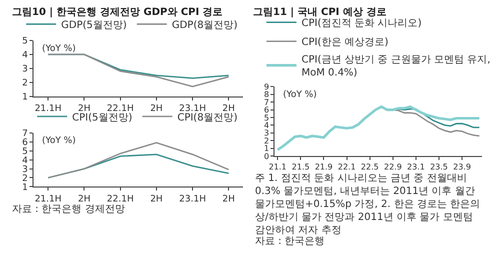 This screenshot has height=261, width=500. Describe the element at coordinates (369, 167) in the screenshot. I see `x-tick-label: 22.5` at that location.